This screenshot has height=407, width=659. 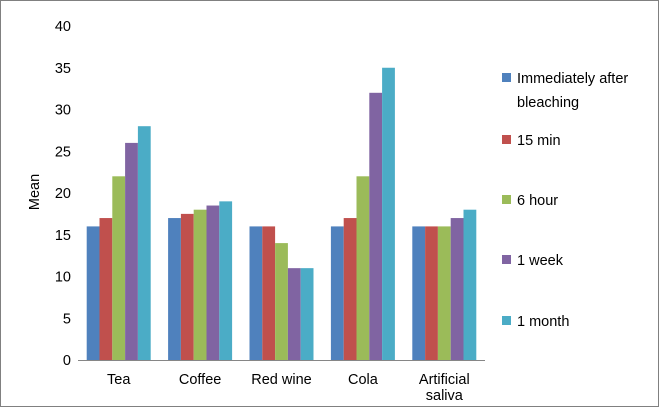 I want to click on y-axis-title: Mean, so click(x=35, y=192).